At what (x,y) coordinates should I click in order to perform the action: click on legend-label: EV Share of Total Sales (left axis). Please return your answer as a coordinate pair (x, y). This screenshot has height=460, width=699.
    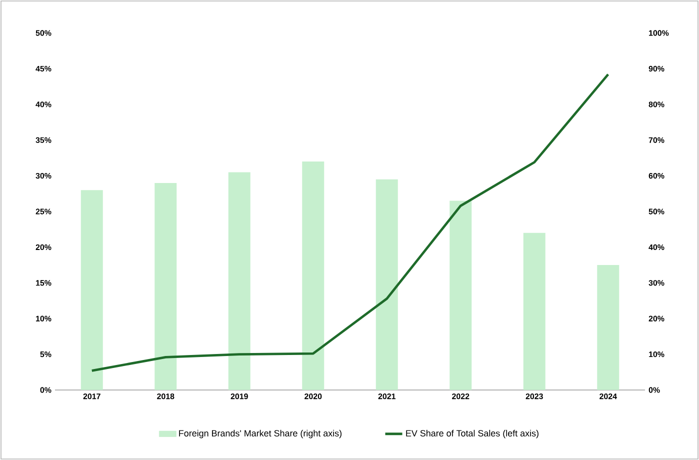
    Looking at the image, I should click on (472, 434).